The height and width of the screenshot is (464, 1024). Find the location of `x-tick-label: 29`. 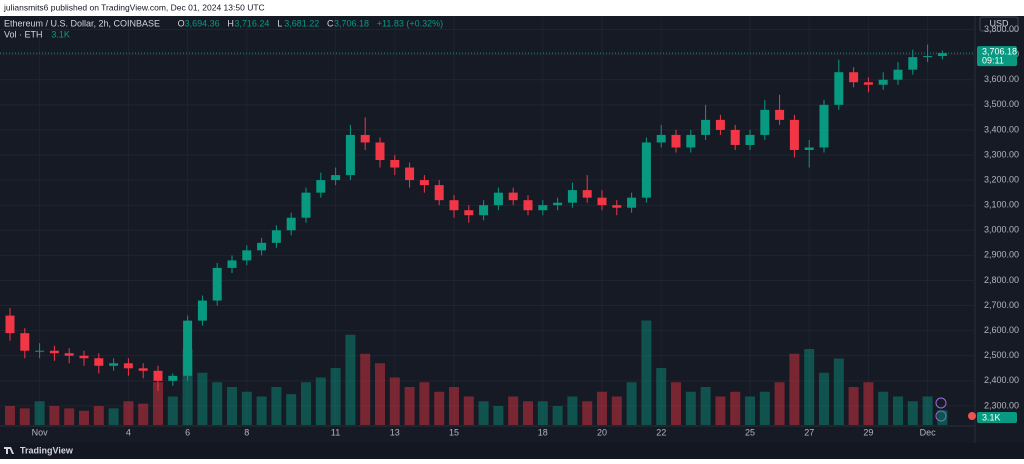

x-tick-label: 29 is located at coordinates (868, 432).